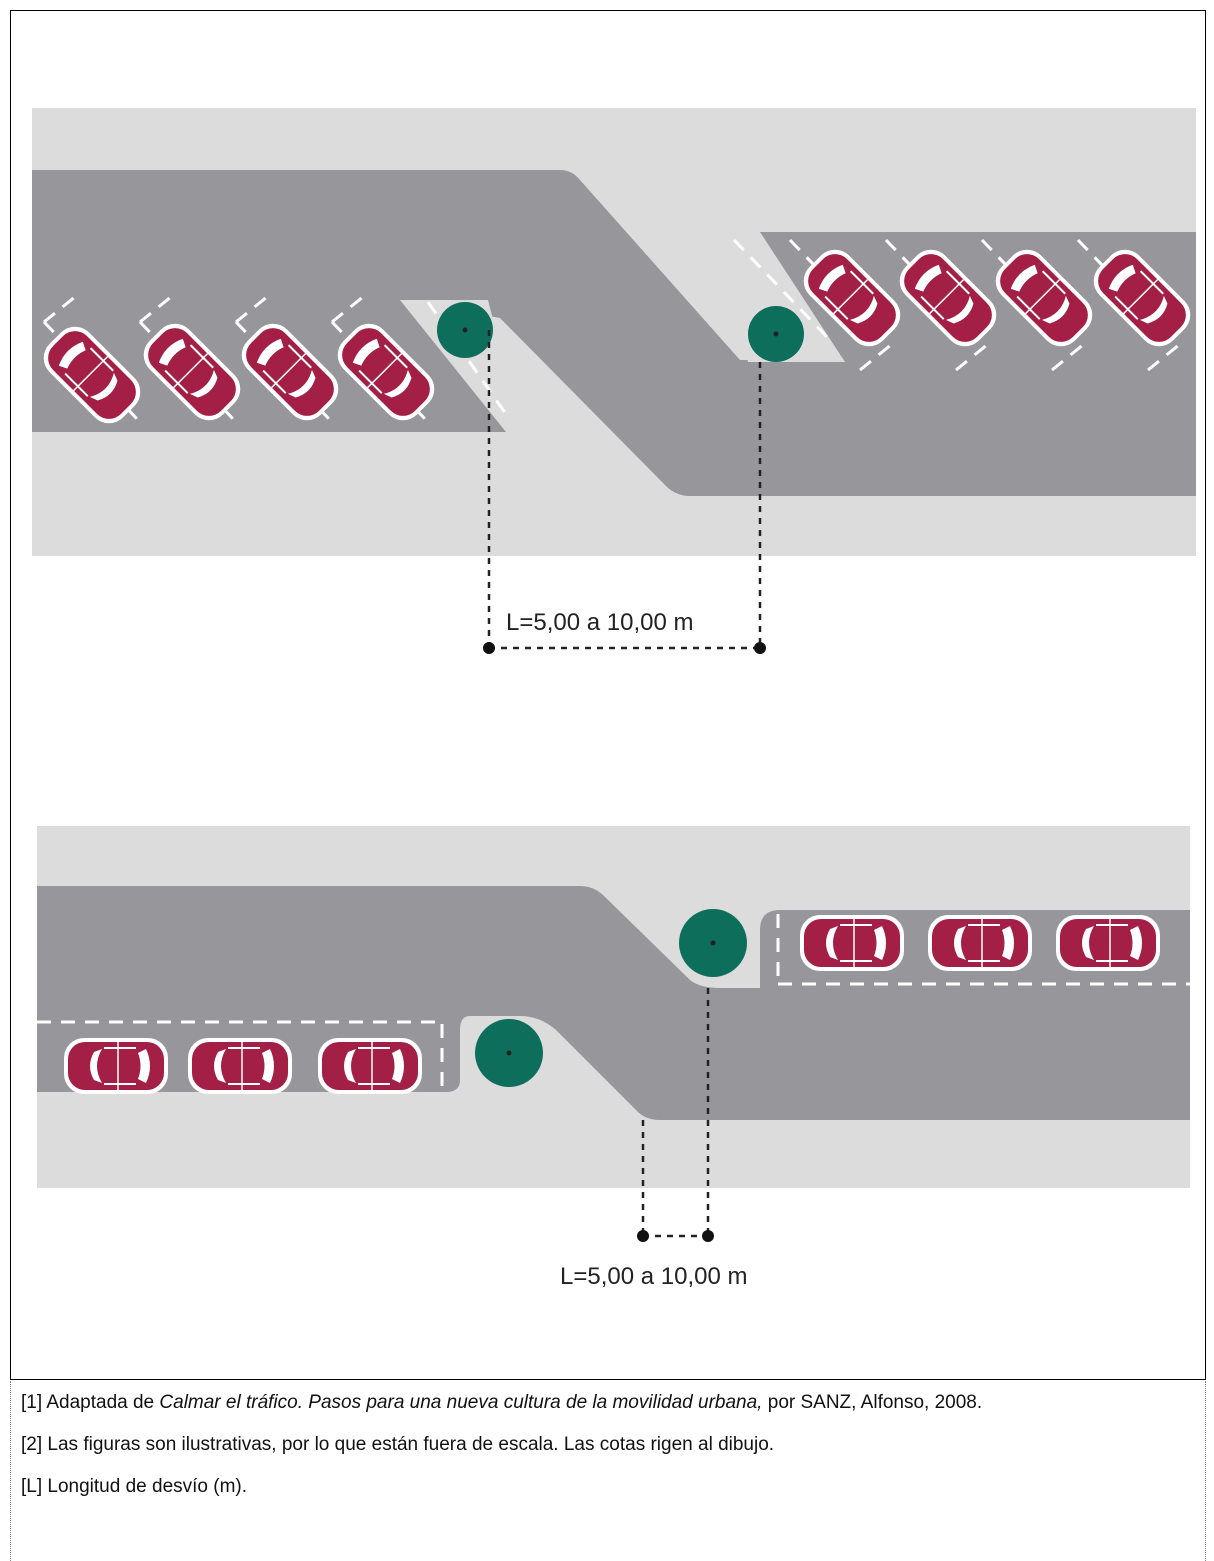  I want to click on bottom-trees, so click(611, 998).